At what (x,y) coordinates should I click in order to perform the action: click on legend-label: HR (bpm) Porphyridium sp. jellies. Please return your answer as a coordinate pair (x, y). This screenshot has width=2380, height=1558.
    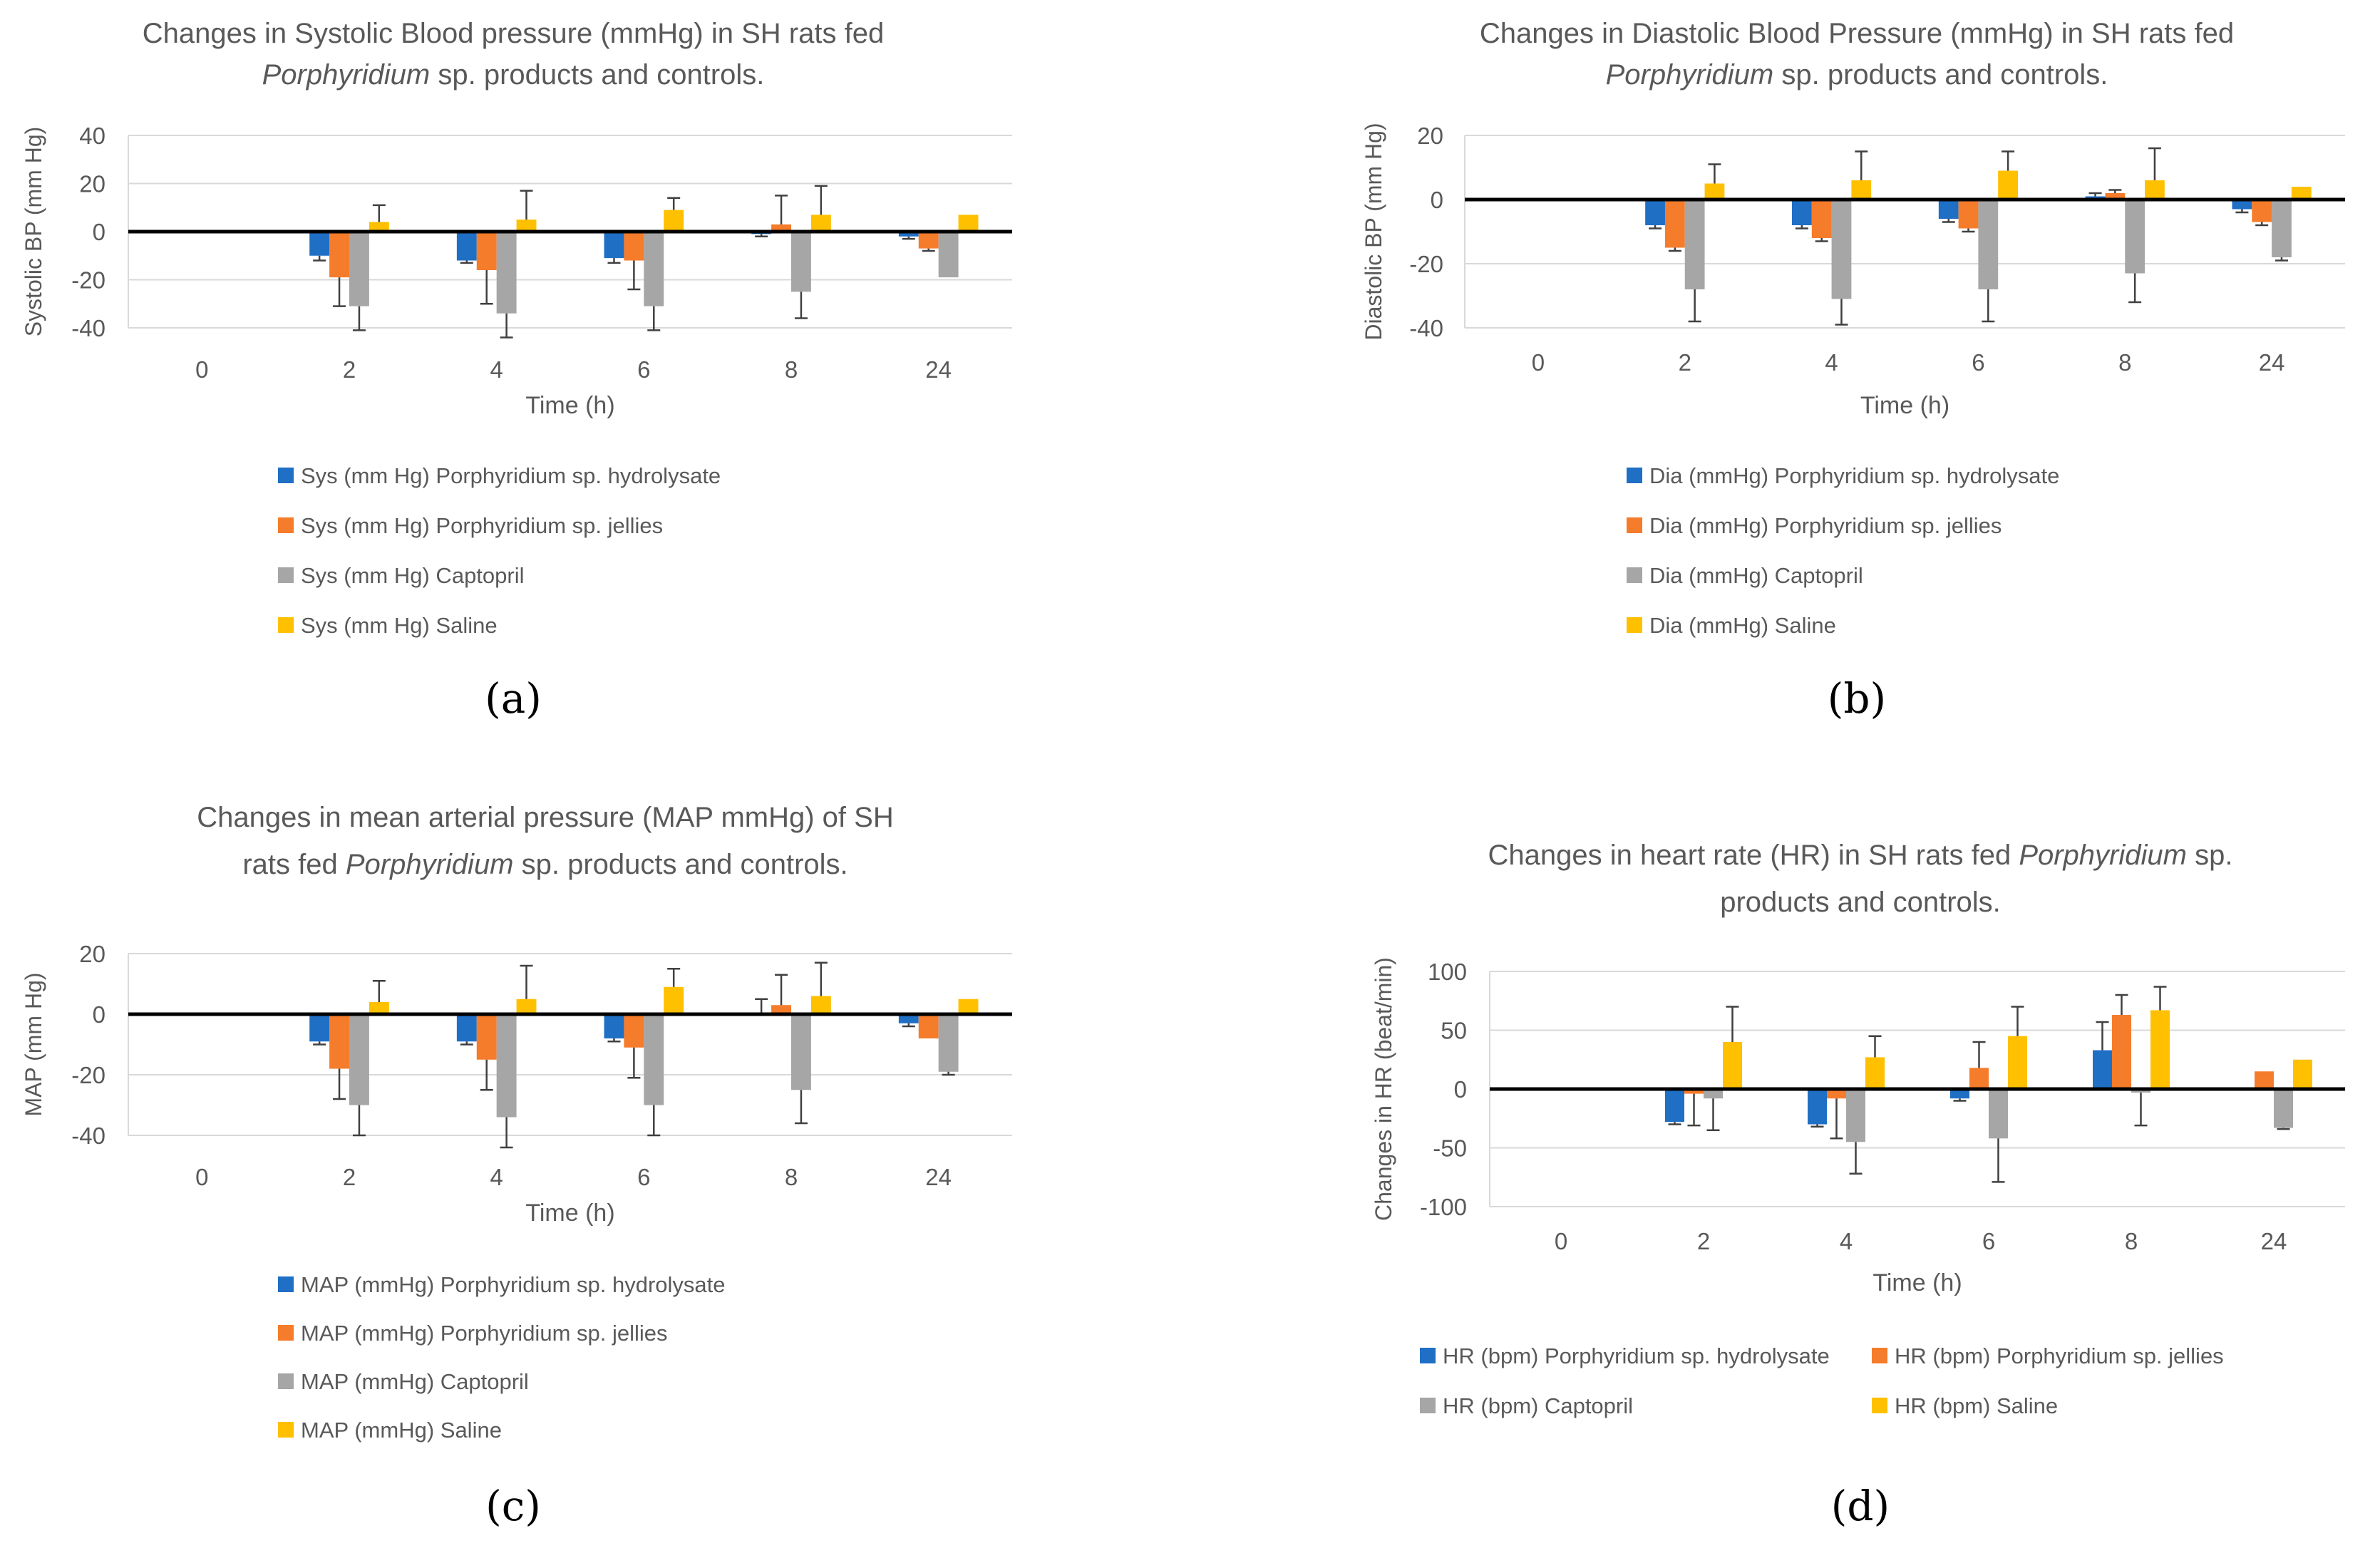
    Looking at the image, I should click on (2059, 1355).